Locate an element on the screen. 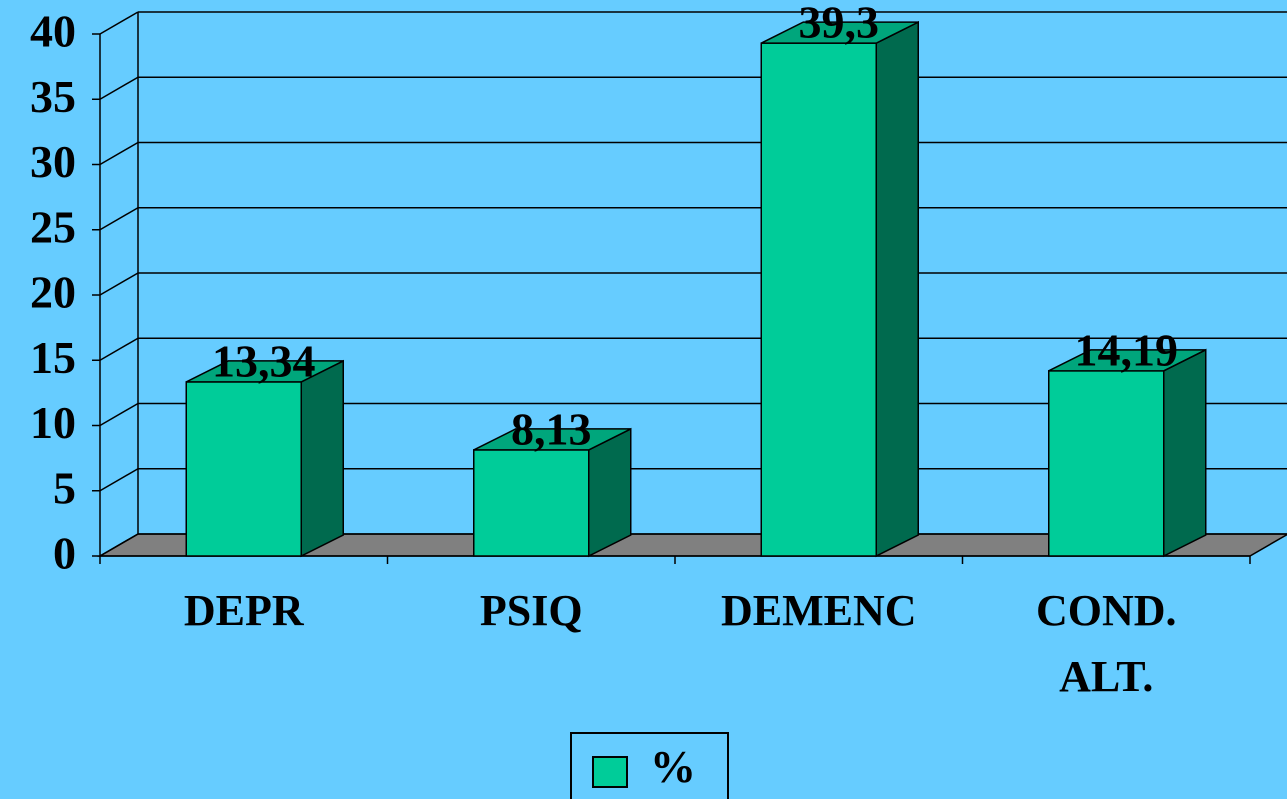 The height and width of the screenshot is (799, 1287). y-tick-label: 35 is located at coordinates (53, 96).